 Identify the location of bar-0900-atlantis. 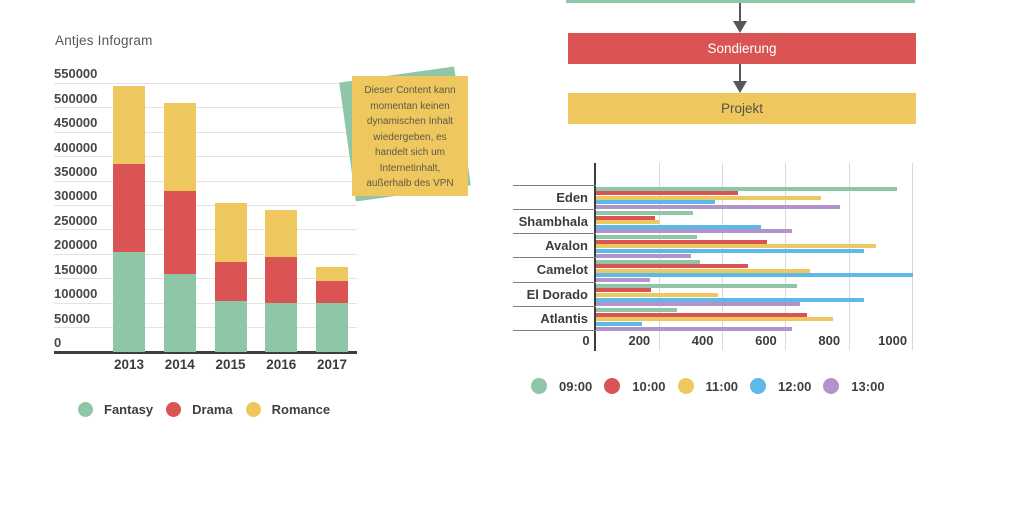
(636, 310).